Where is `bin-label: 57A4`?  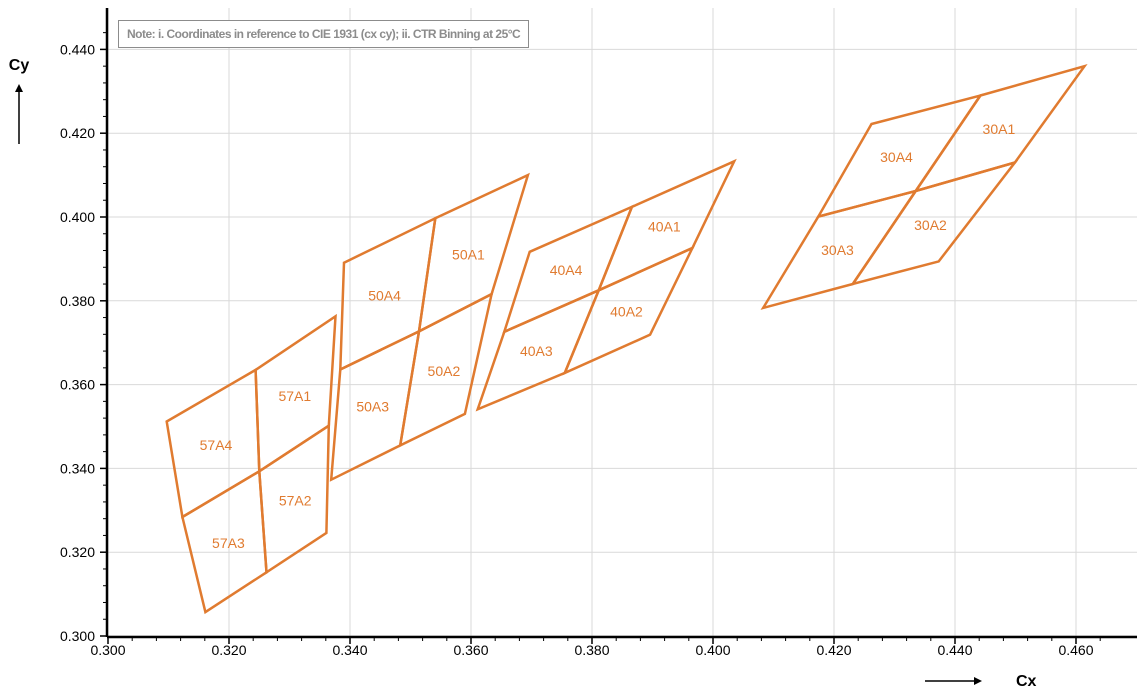
bin-label: 57A4 is located at coordinates (216, 445).